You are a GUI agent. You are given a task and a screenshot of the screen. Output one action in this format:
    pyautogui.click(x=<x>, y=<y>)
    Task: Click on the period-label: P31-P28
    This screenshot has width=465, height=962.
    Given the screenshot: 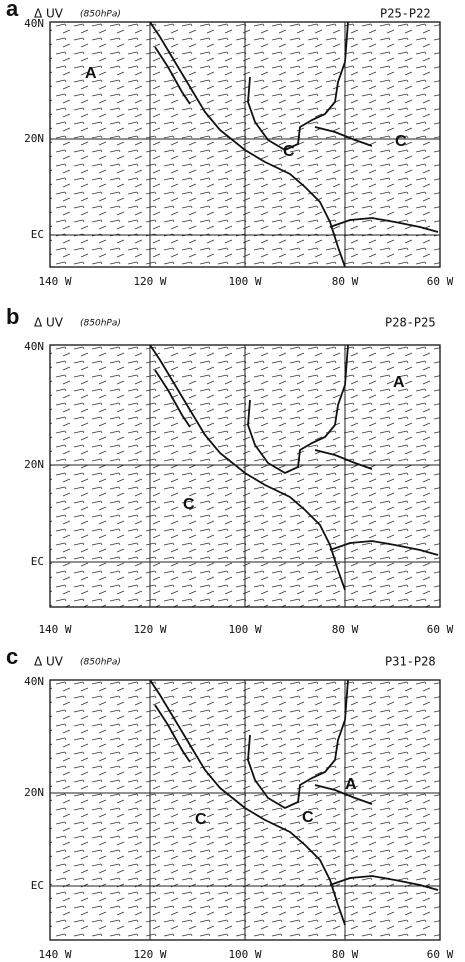 What is the action you would take?
    pyautogui.click(x=410, y=662)
    